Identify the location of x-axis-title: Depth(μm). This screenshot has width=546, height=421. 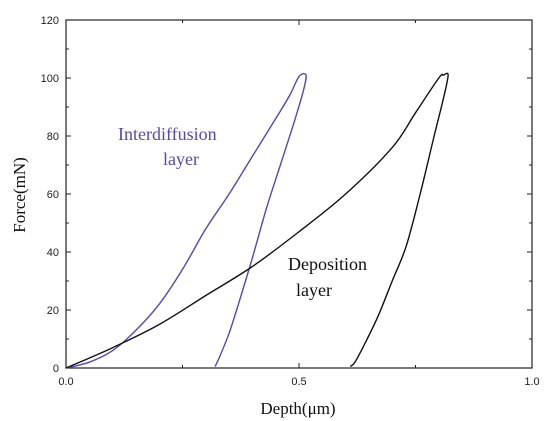
(297, 408).